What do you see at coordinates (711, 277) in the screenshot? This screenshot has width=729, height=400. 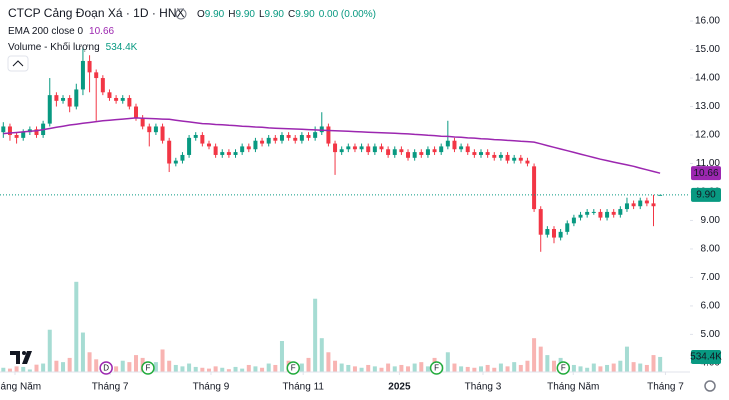 I see `y-tick-label: 7.00` at bounding box center [711, 277].